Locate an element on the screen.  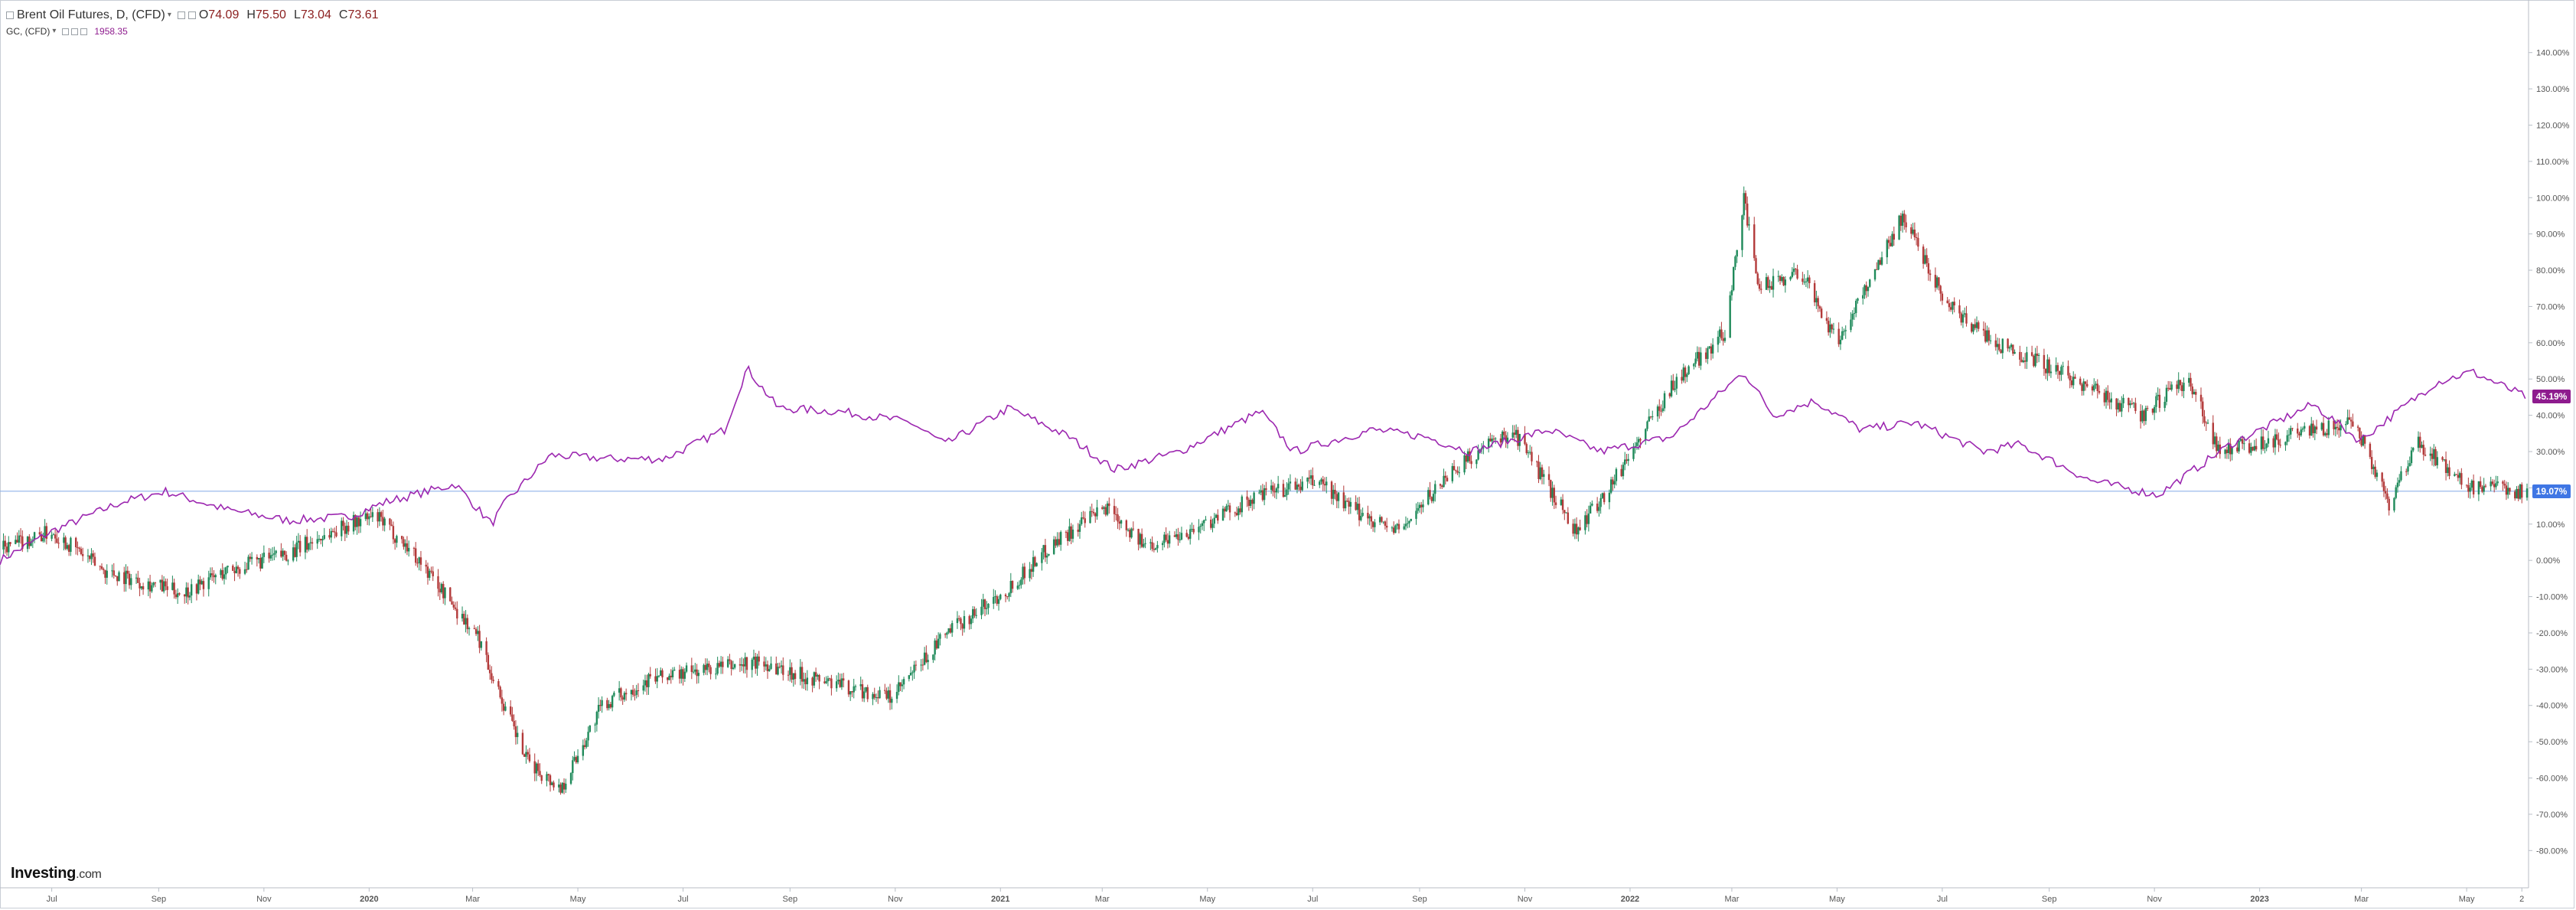
close-value: 73.61 is located at coordinates (363, 14).